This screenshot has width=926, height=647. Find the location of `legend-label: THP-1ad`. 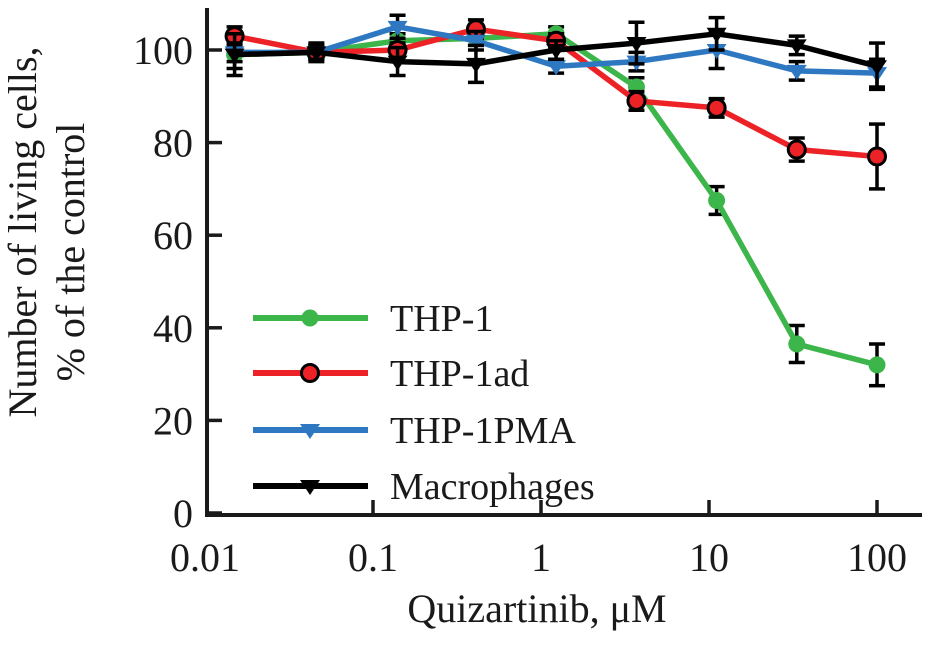

legend-label: THP-1ad is located at coordinates (459, 374).